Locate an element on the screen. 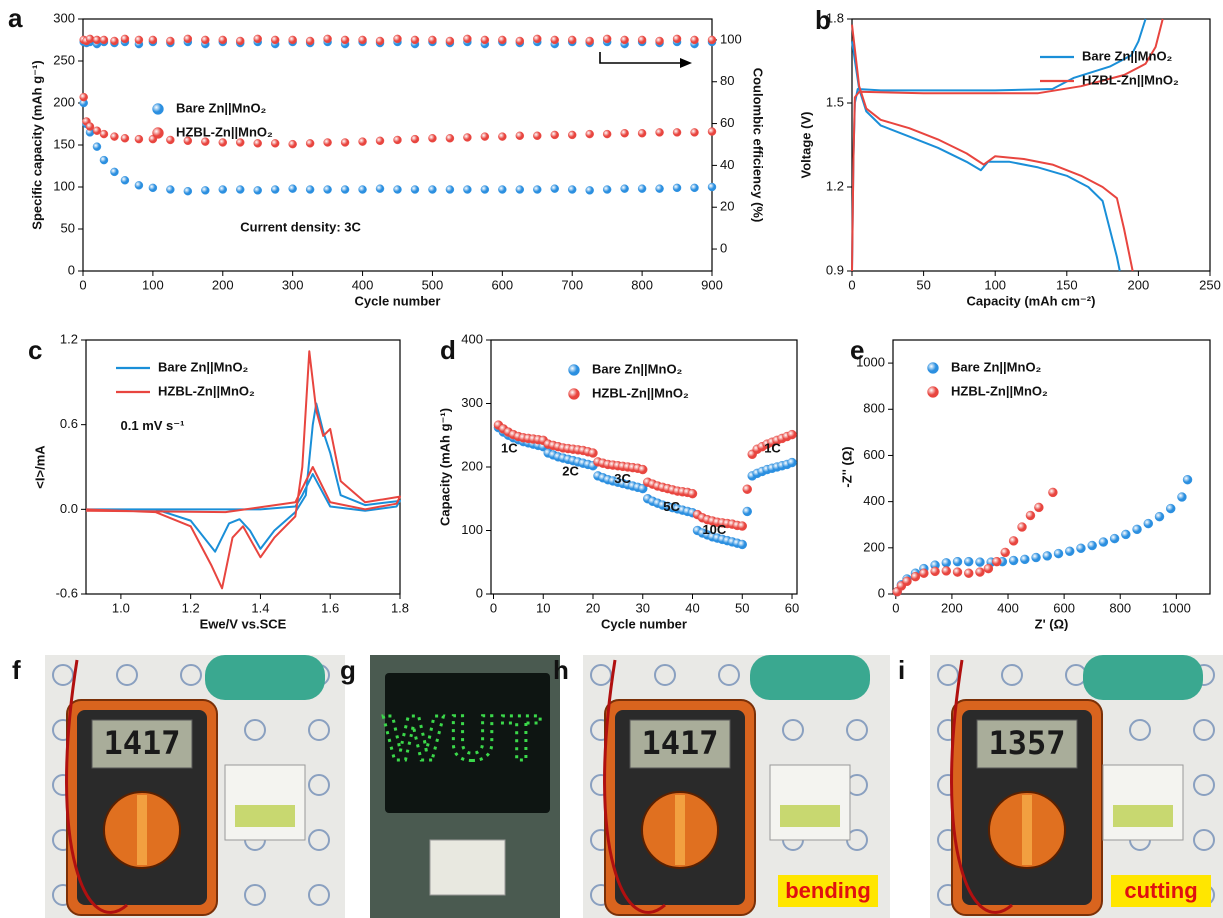  x-tick-label: 600 is located at coordinates (502, 284).